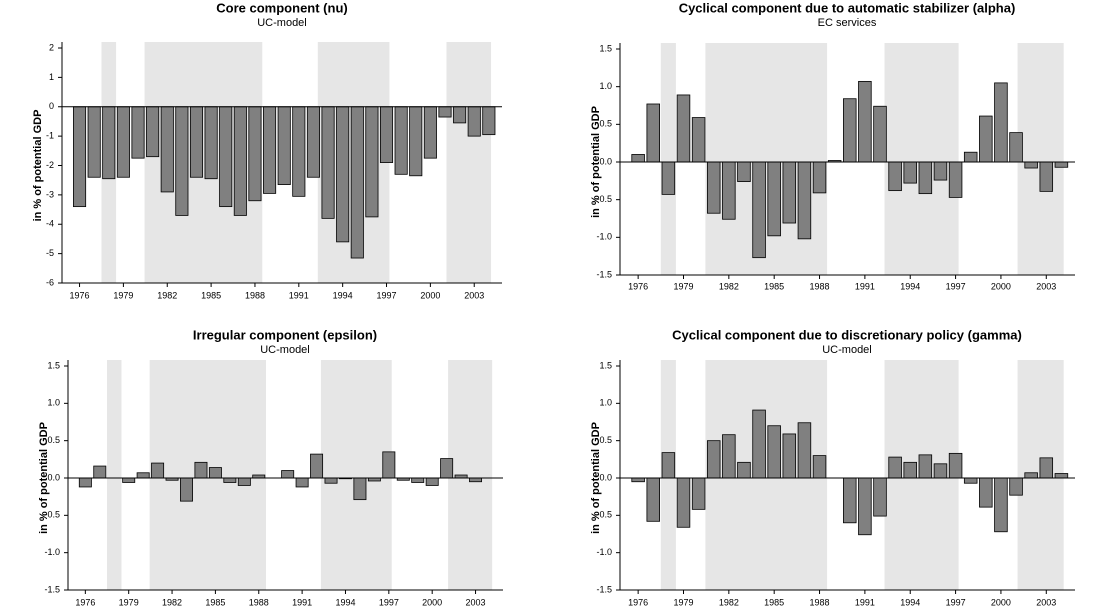 This screenshot has width=1097, height=611. Describe the element at coordinates (605, 48) in the screenshot. I see `y-tick-label: 1.5` at that location.